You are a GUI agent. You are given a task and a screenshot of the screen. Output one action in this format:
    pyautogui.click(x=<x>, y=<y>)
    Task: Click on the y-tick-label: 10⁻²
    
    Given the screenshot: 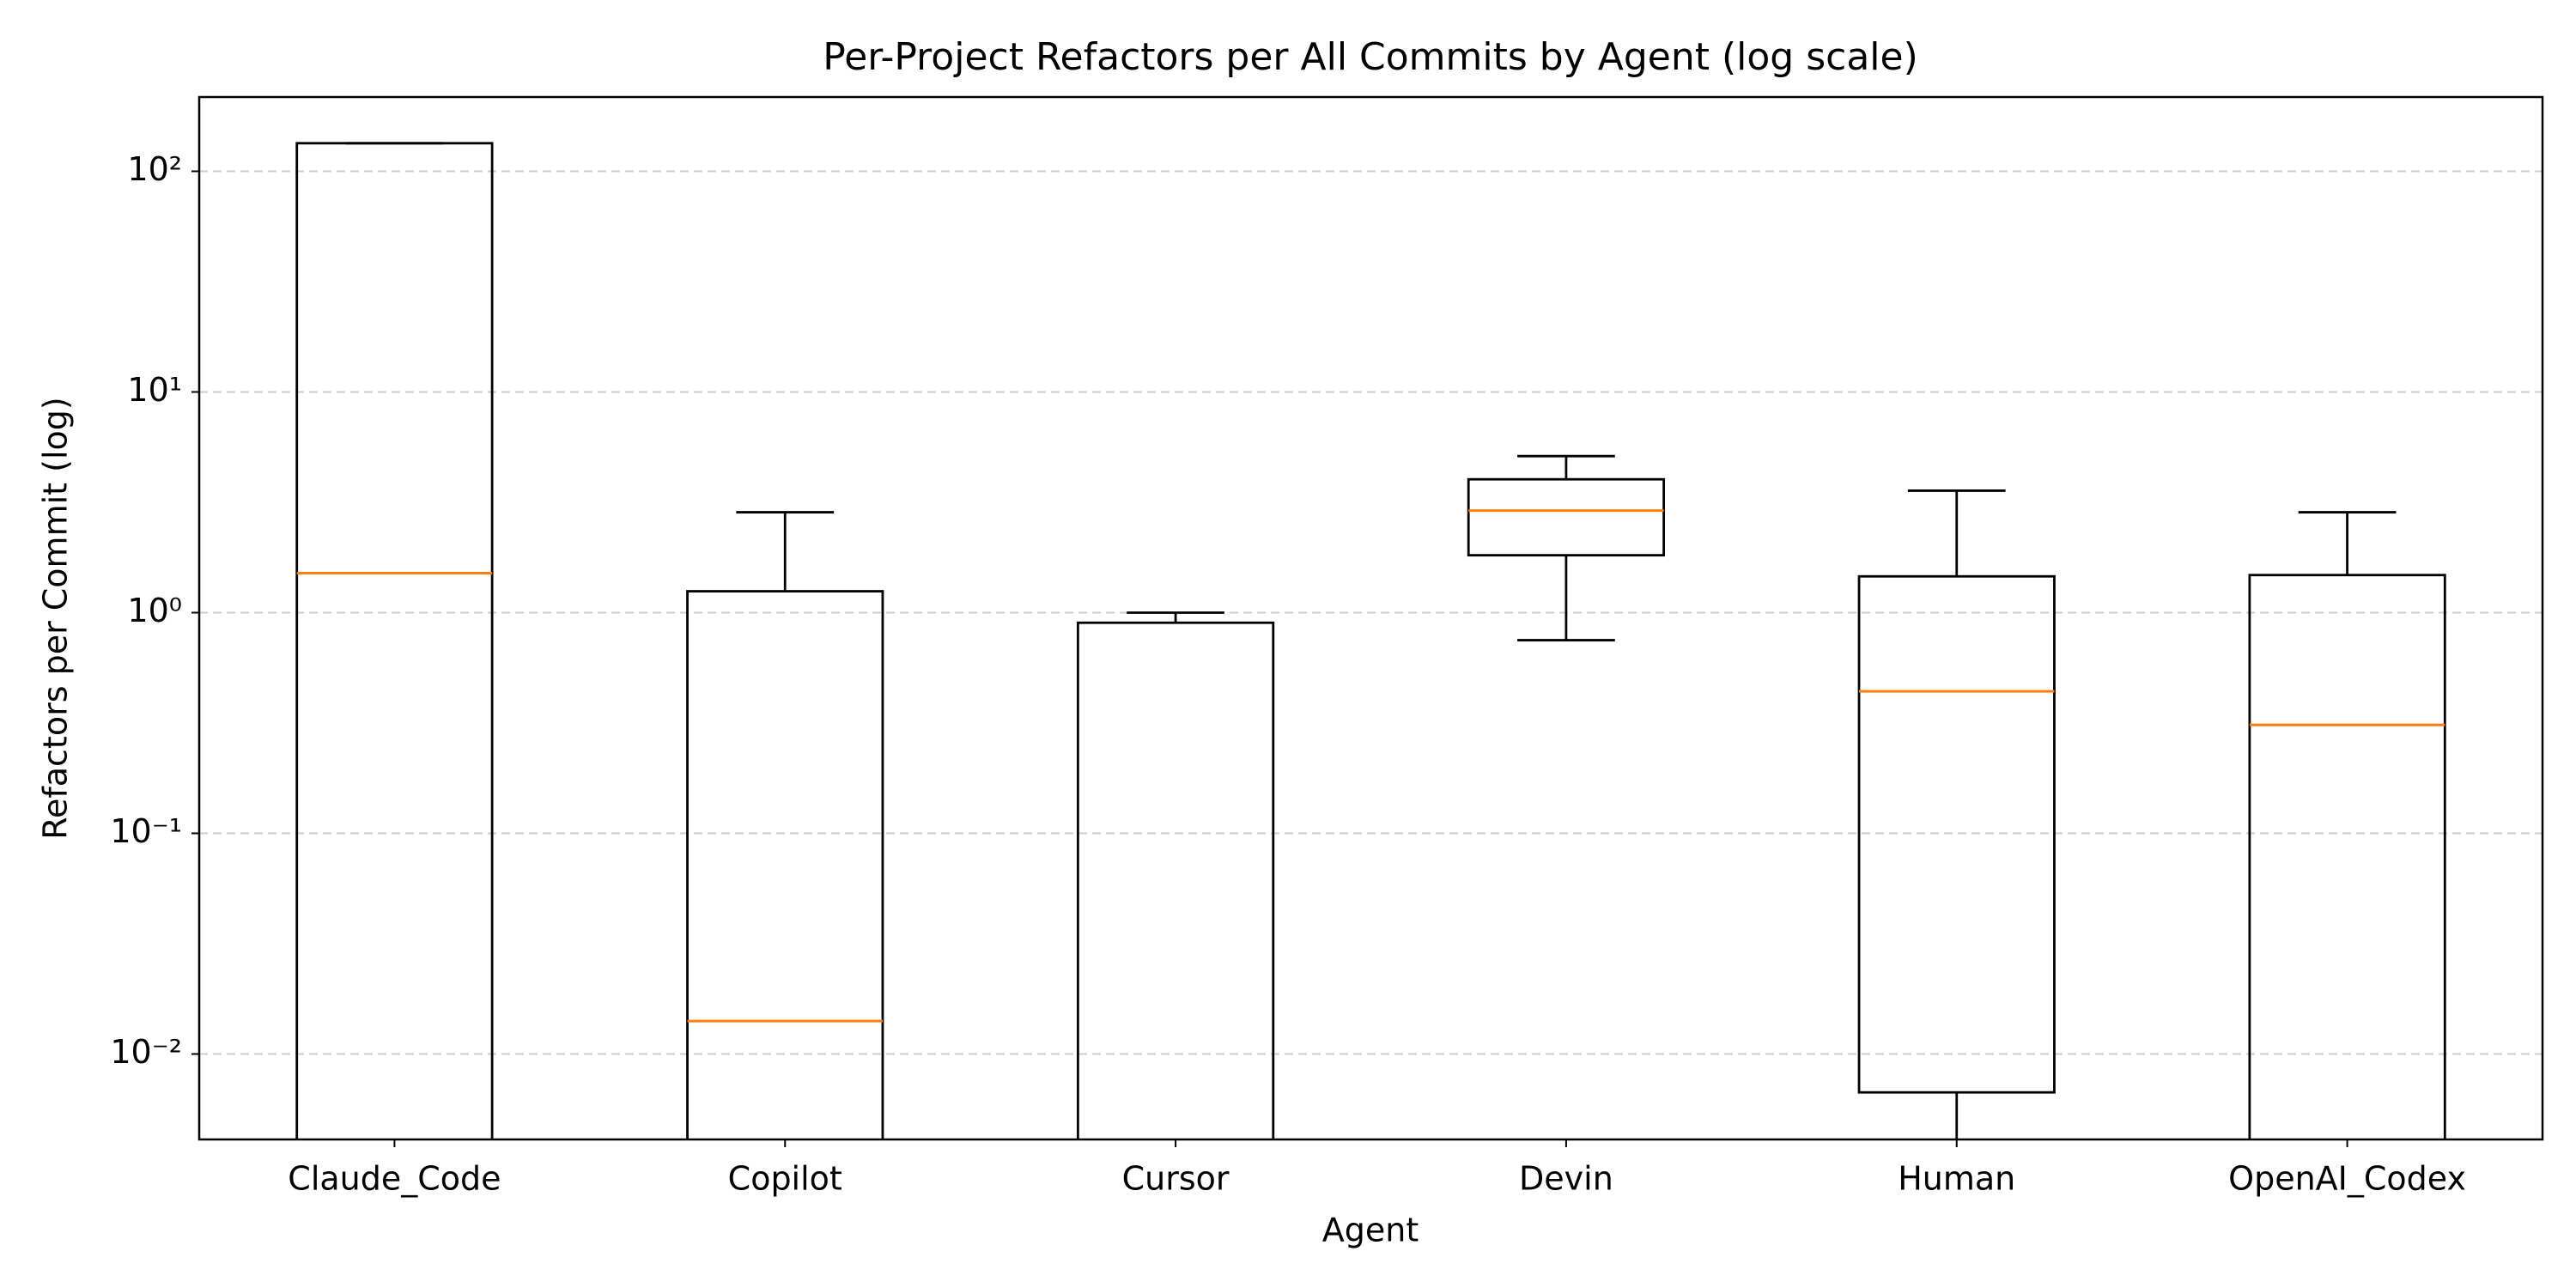 What is the action you would take?
    pyautogui.click(x=146, y=1052)
    